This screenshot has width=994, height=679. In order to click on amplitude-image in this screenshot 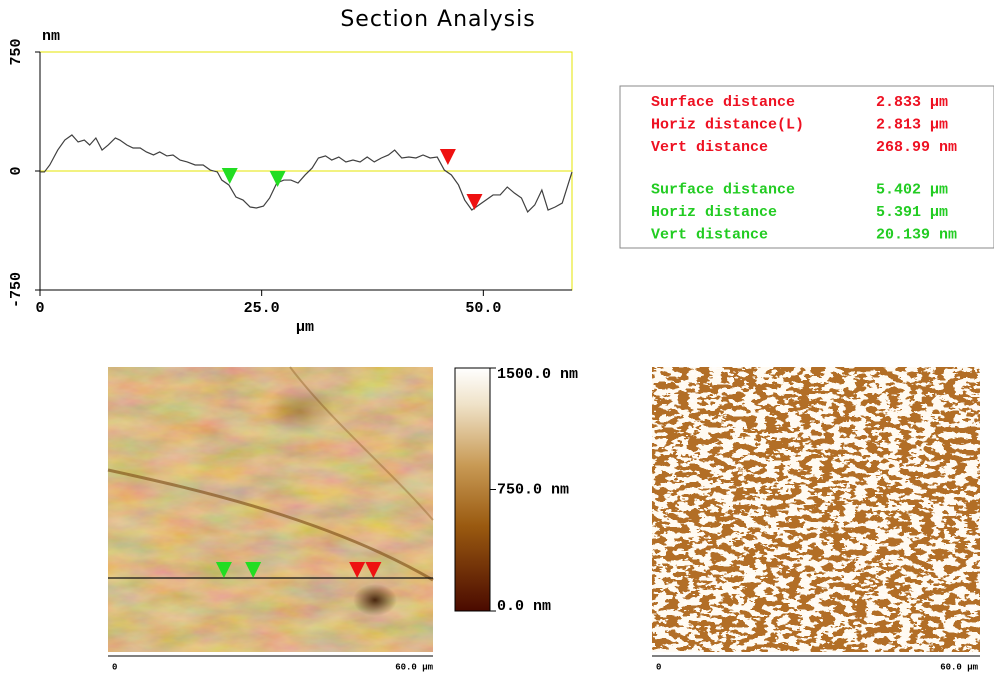, I will do `click(816, 509)`.